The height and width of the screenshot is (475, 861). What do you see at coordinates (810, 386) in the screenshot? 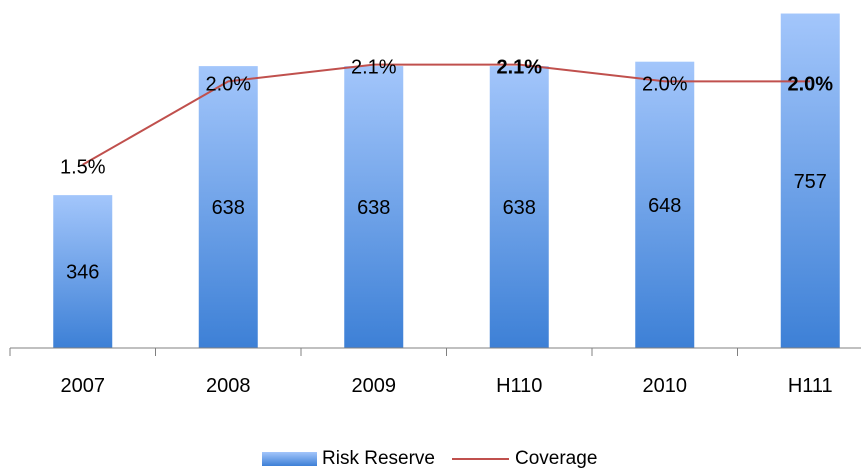
I see `x-tick-label: H111` at bounding box center [810, 386].